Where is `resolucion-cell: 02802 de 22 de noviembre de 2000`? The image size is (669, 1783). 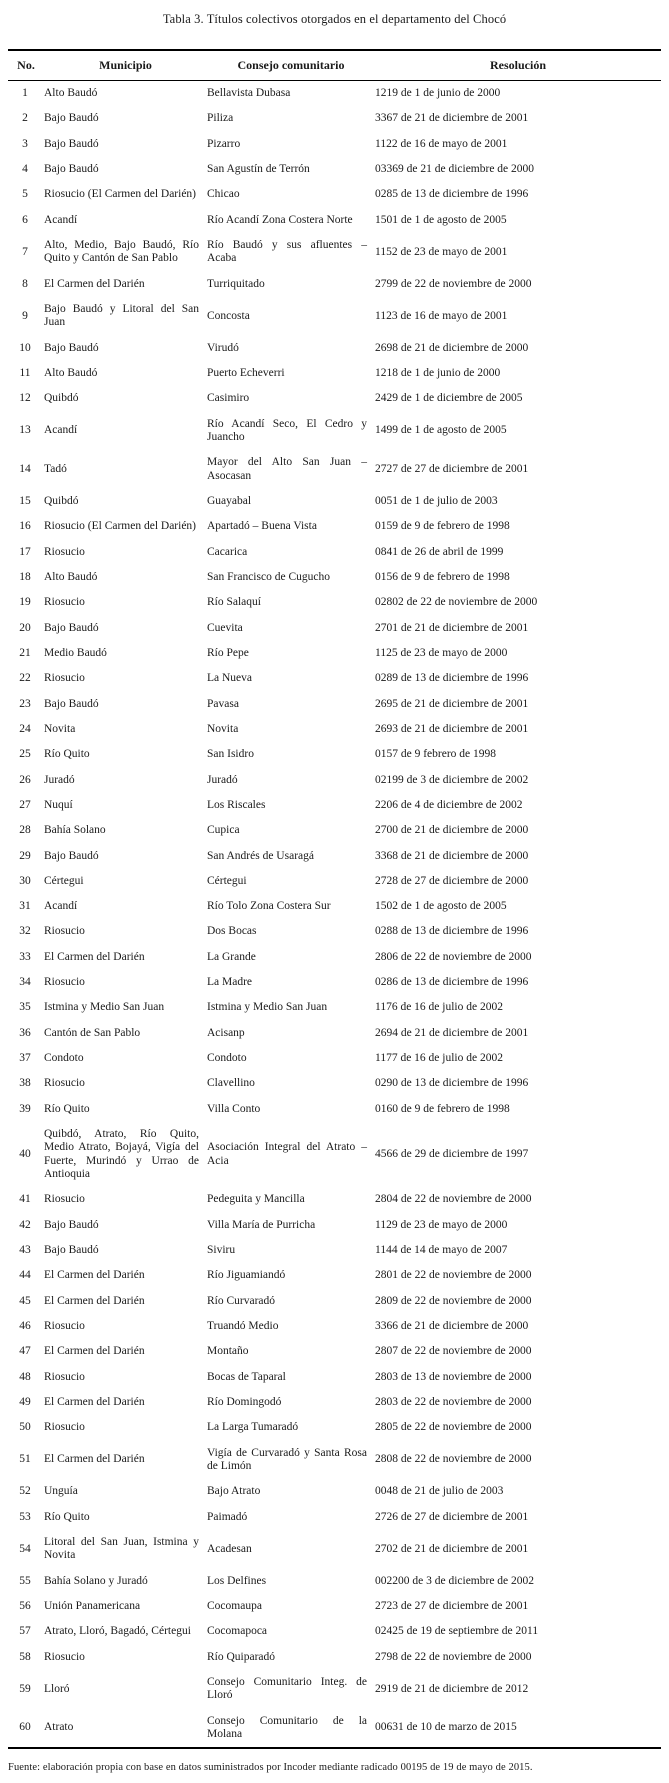
resolucion-cell: 02802 de 22 de noviembre de 2000 is located at coordinates (456, 602).